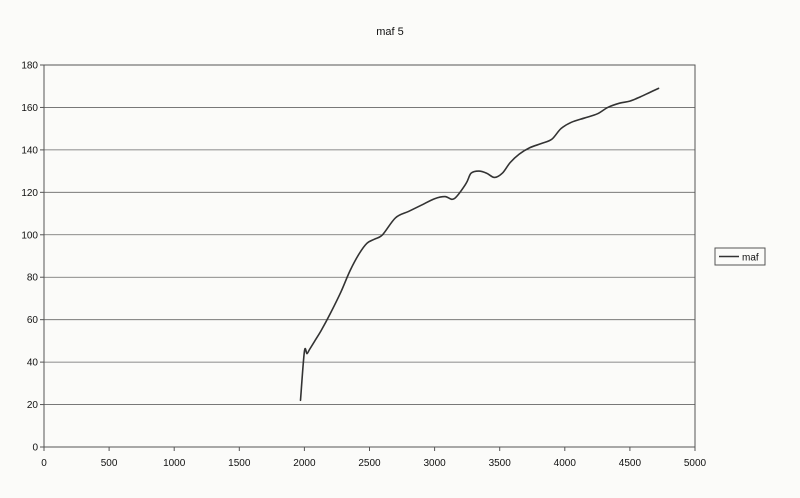  I want to click on y-tick-label: 60, so click(33, 320).